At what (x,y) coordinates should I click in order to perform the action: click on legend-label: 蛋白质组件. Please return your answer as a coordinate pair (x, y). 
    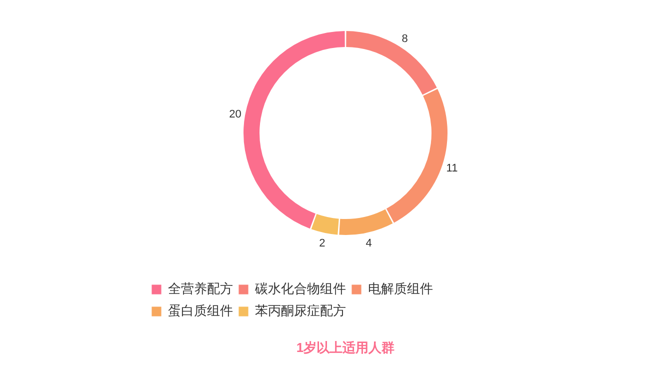
    Looking at the image, I should click on (200, 311).